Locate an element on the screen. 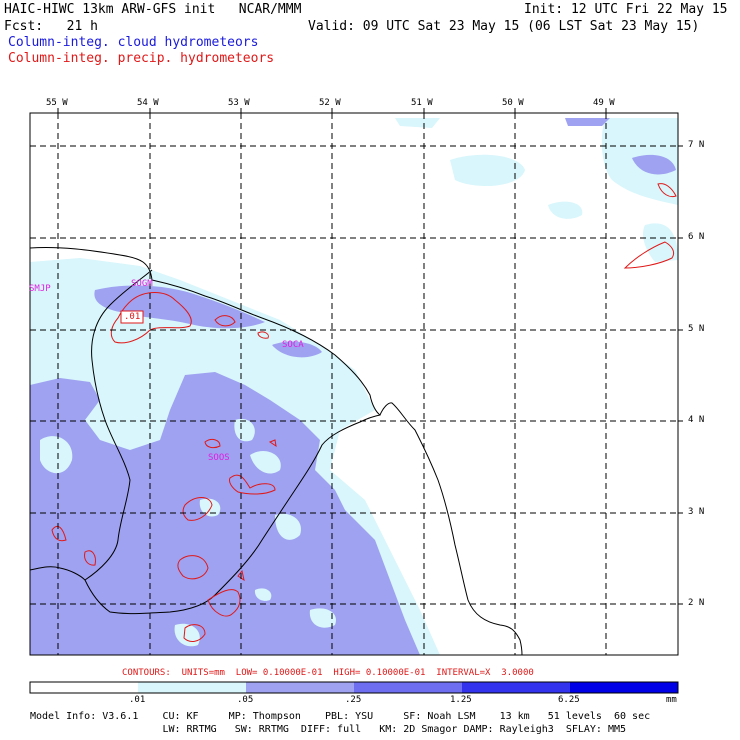 The image size is (740, 740). colorbar-tick: .05 is located at coordinates (245, 700).